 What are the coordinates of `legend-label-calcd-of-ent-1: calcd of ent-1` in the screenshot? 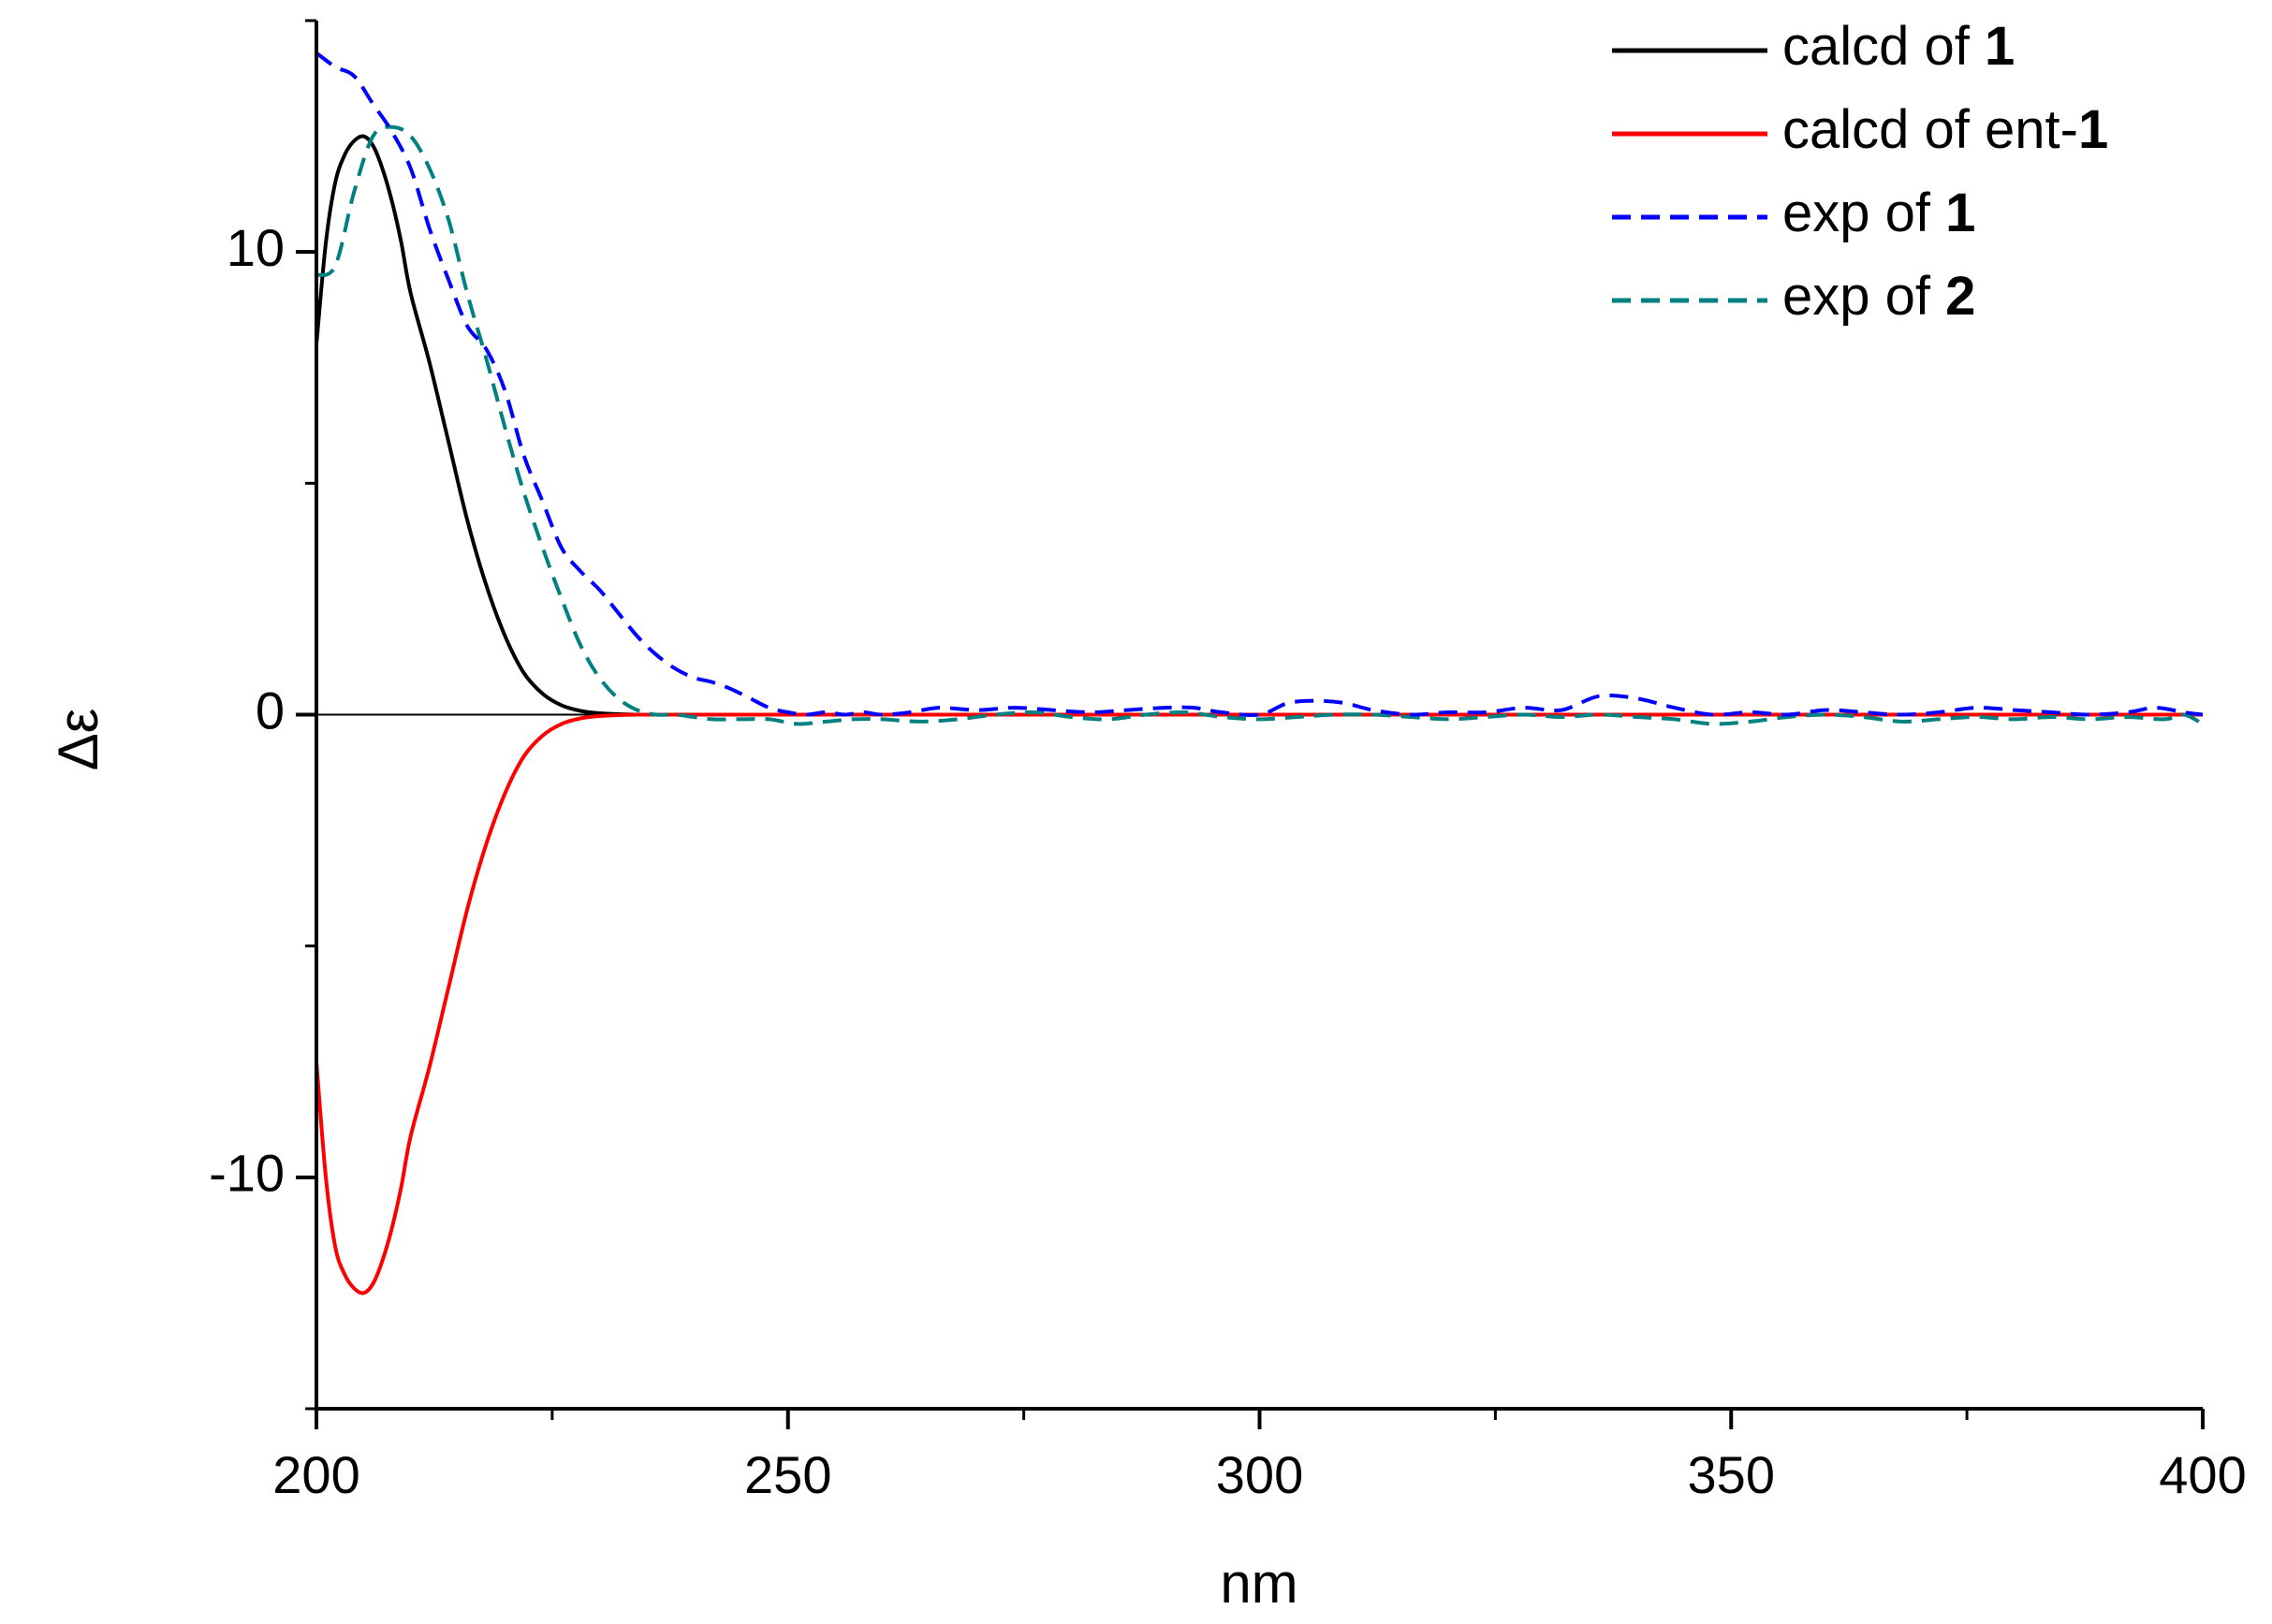 It's located at (1945, 129).